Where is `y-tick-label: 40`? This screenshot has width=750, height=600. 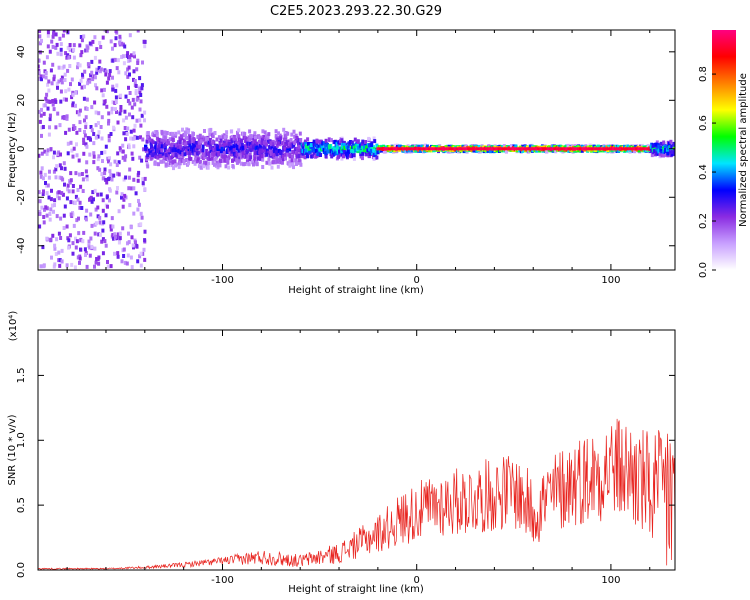 y-tick-label: 40 is located at coordinates (21, 51).